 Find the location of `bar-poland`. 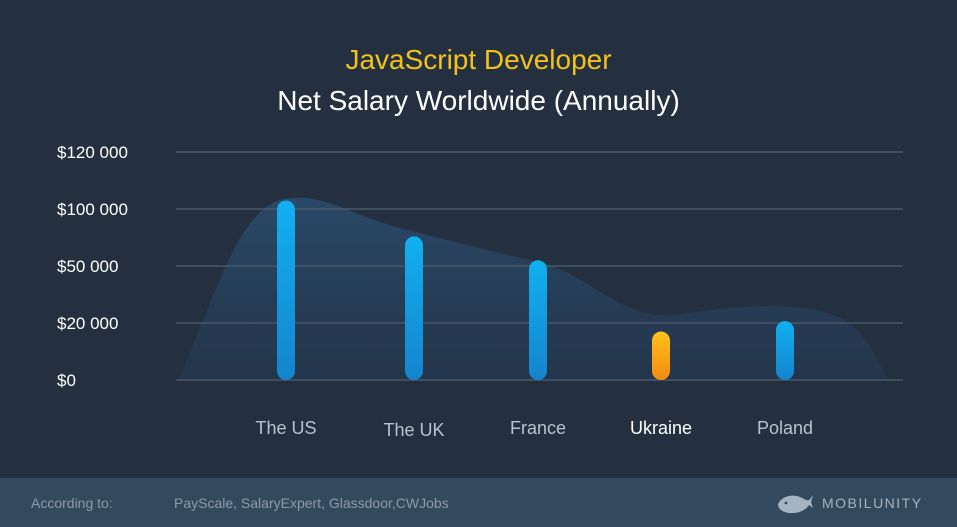

bar-poland is located at coordinates (785, 350).